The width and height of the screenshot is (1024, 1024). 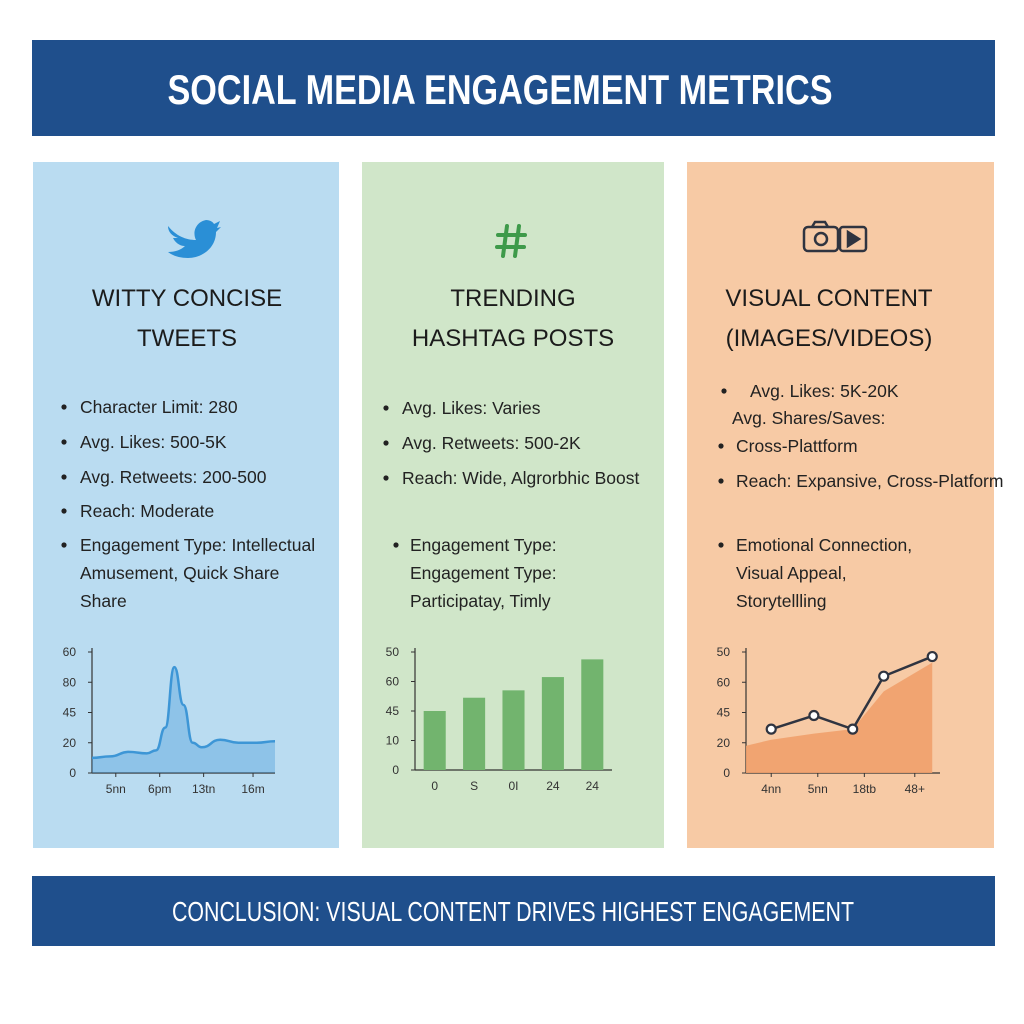 What do you see at coordinates (797, 446) in the screenshot?
I see `bullet-text: Cross-Plattform` at bounding box center [797, 446].